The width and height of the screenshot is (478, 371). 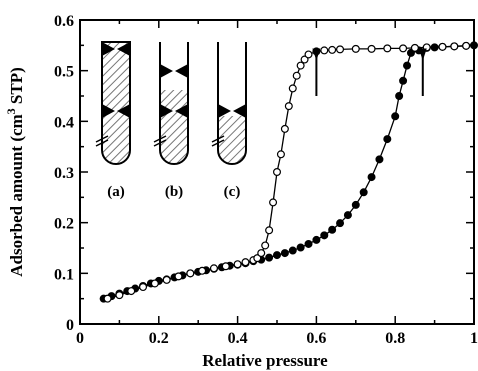 I want to click on x-axis-title: Relative pressure, so click(x=265, y=360).